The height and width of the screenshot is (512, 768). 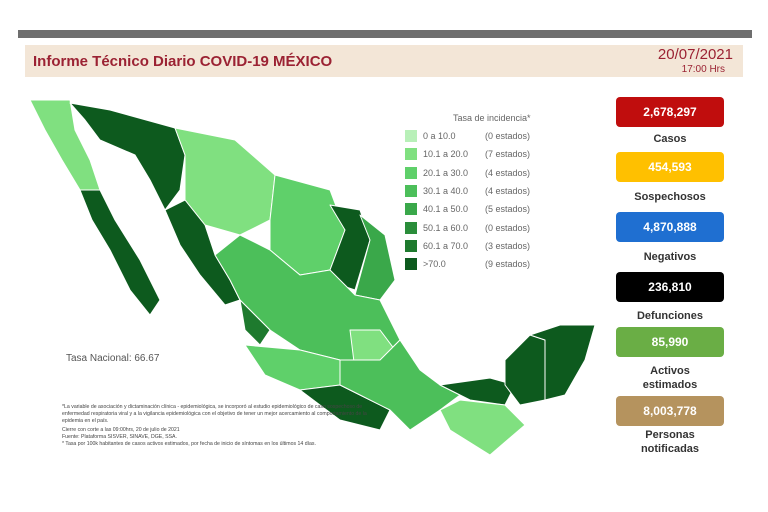 What do you see at coordinates (670, 287) in the screenshot?
I see `stat-value: 236,810` at bounding box center [670, 287].